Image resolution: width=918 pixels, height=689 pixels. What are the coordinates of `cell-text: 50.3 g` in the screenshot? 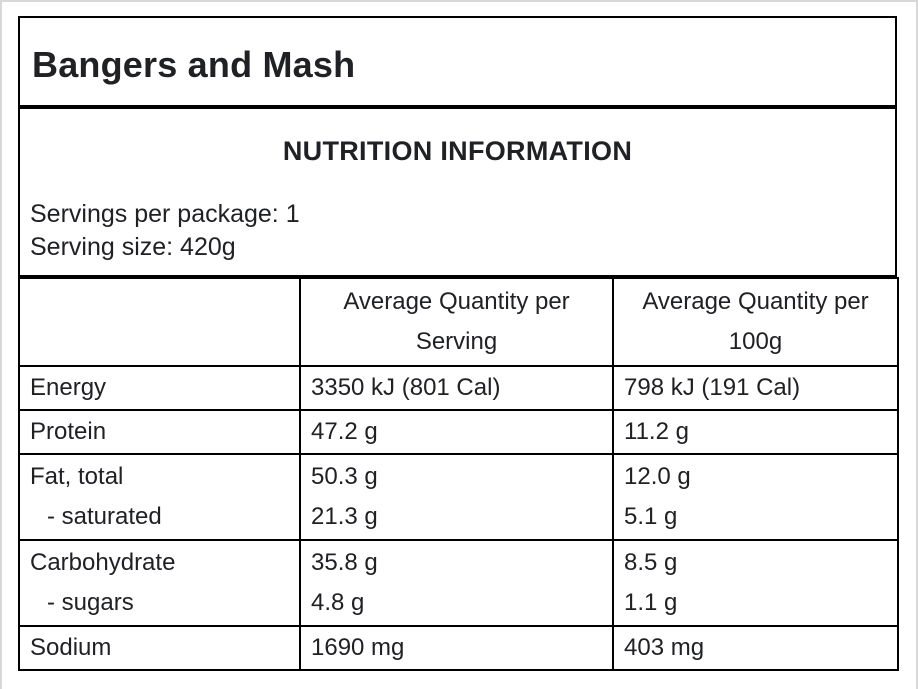 It's located at (344, 476).